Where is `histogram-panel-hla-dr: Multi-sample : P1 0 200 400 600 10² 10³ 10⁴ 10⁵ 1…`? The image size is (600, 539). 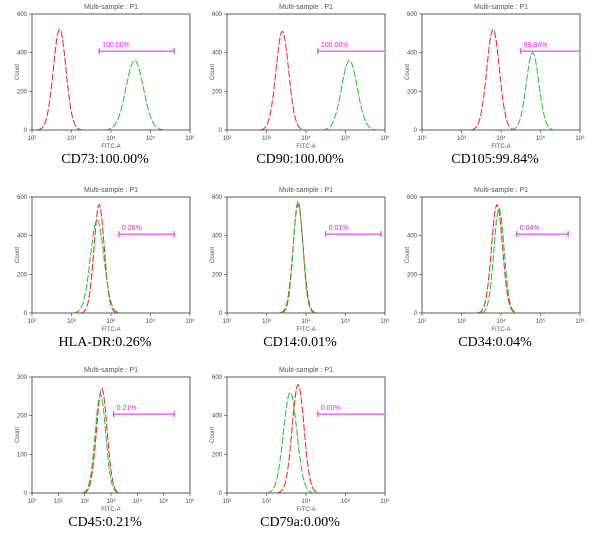 histogram-panel-hla-dr: Multi-sample : P1 0 200 400 600 10² 10³ 10⁴ 10⁵ 1… is located at coordinates (105, 271).